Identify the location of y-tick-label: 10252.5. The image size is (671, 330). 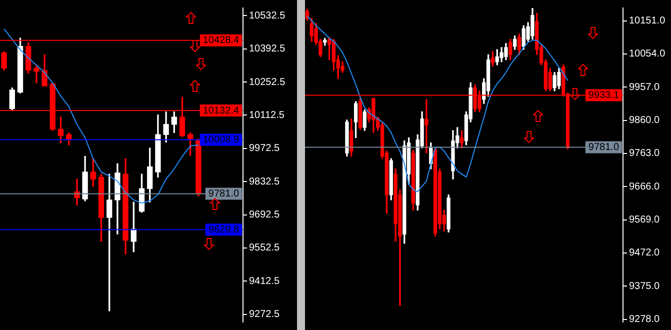
(267, 82).